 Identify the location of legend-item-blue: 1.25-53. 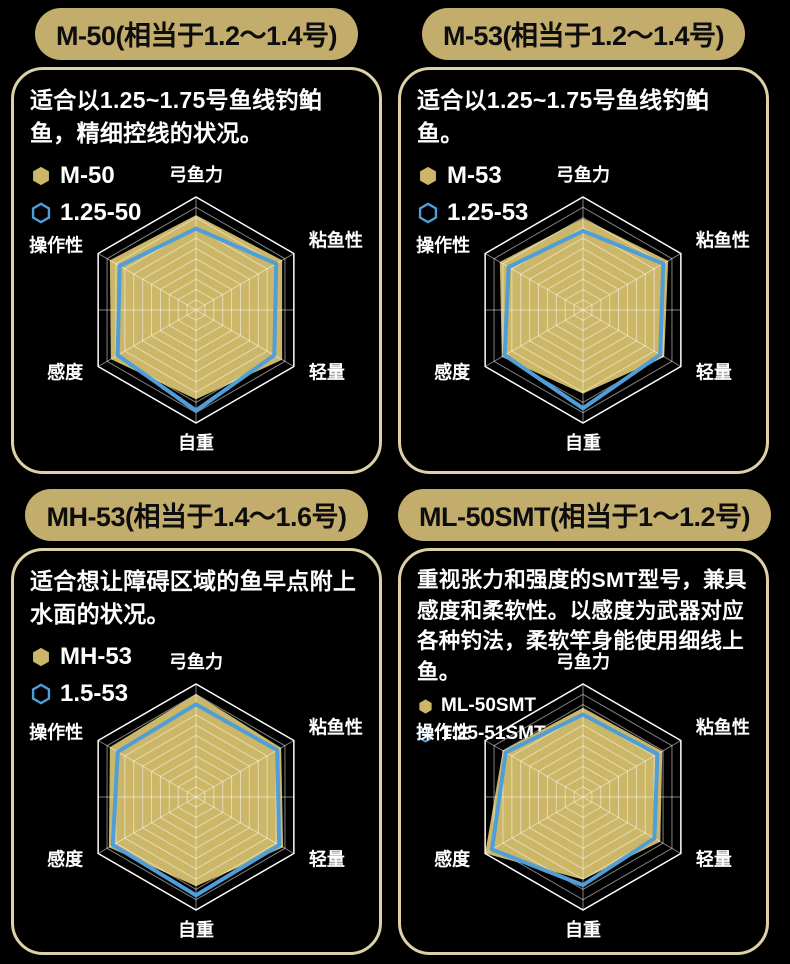
(584, 213).